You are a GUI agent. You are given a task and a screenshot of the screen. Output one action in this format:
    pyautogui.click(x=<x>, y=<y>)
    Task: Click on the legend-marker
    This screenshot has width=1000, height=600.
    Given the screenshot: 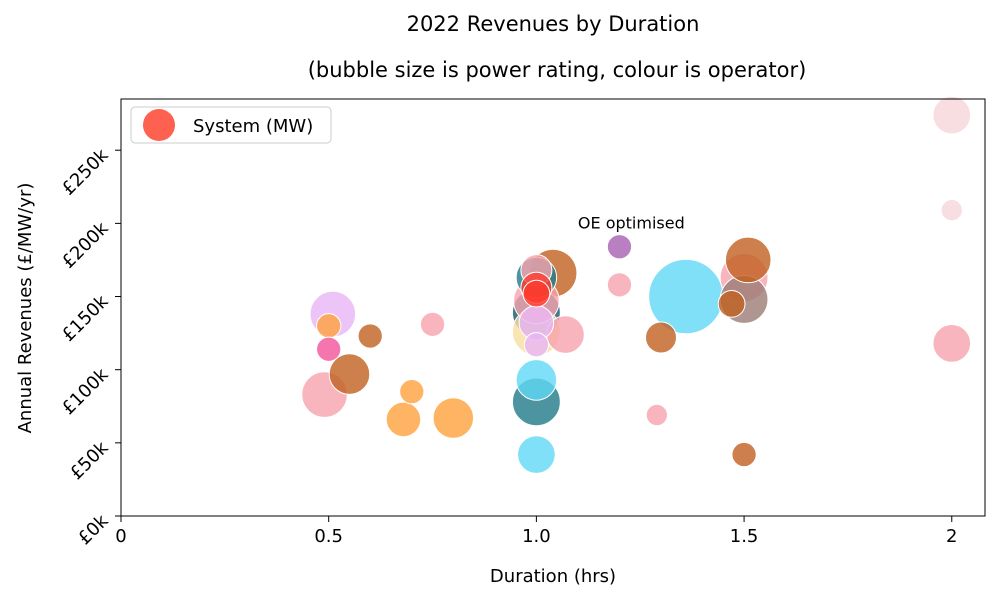 What is the action you would take?
    pyautogui.click(x=159, y=125)
    